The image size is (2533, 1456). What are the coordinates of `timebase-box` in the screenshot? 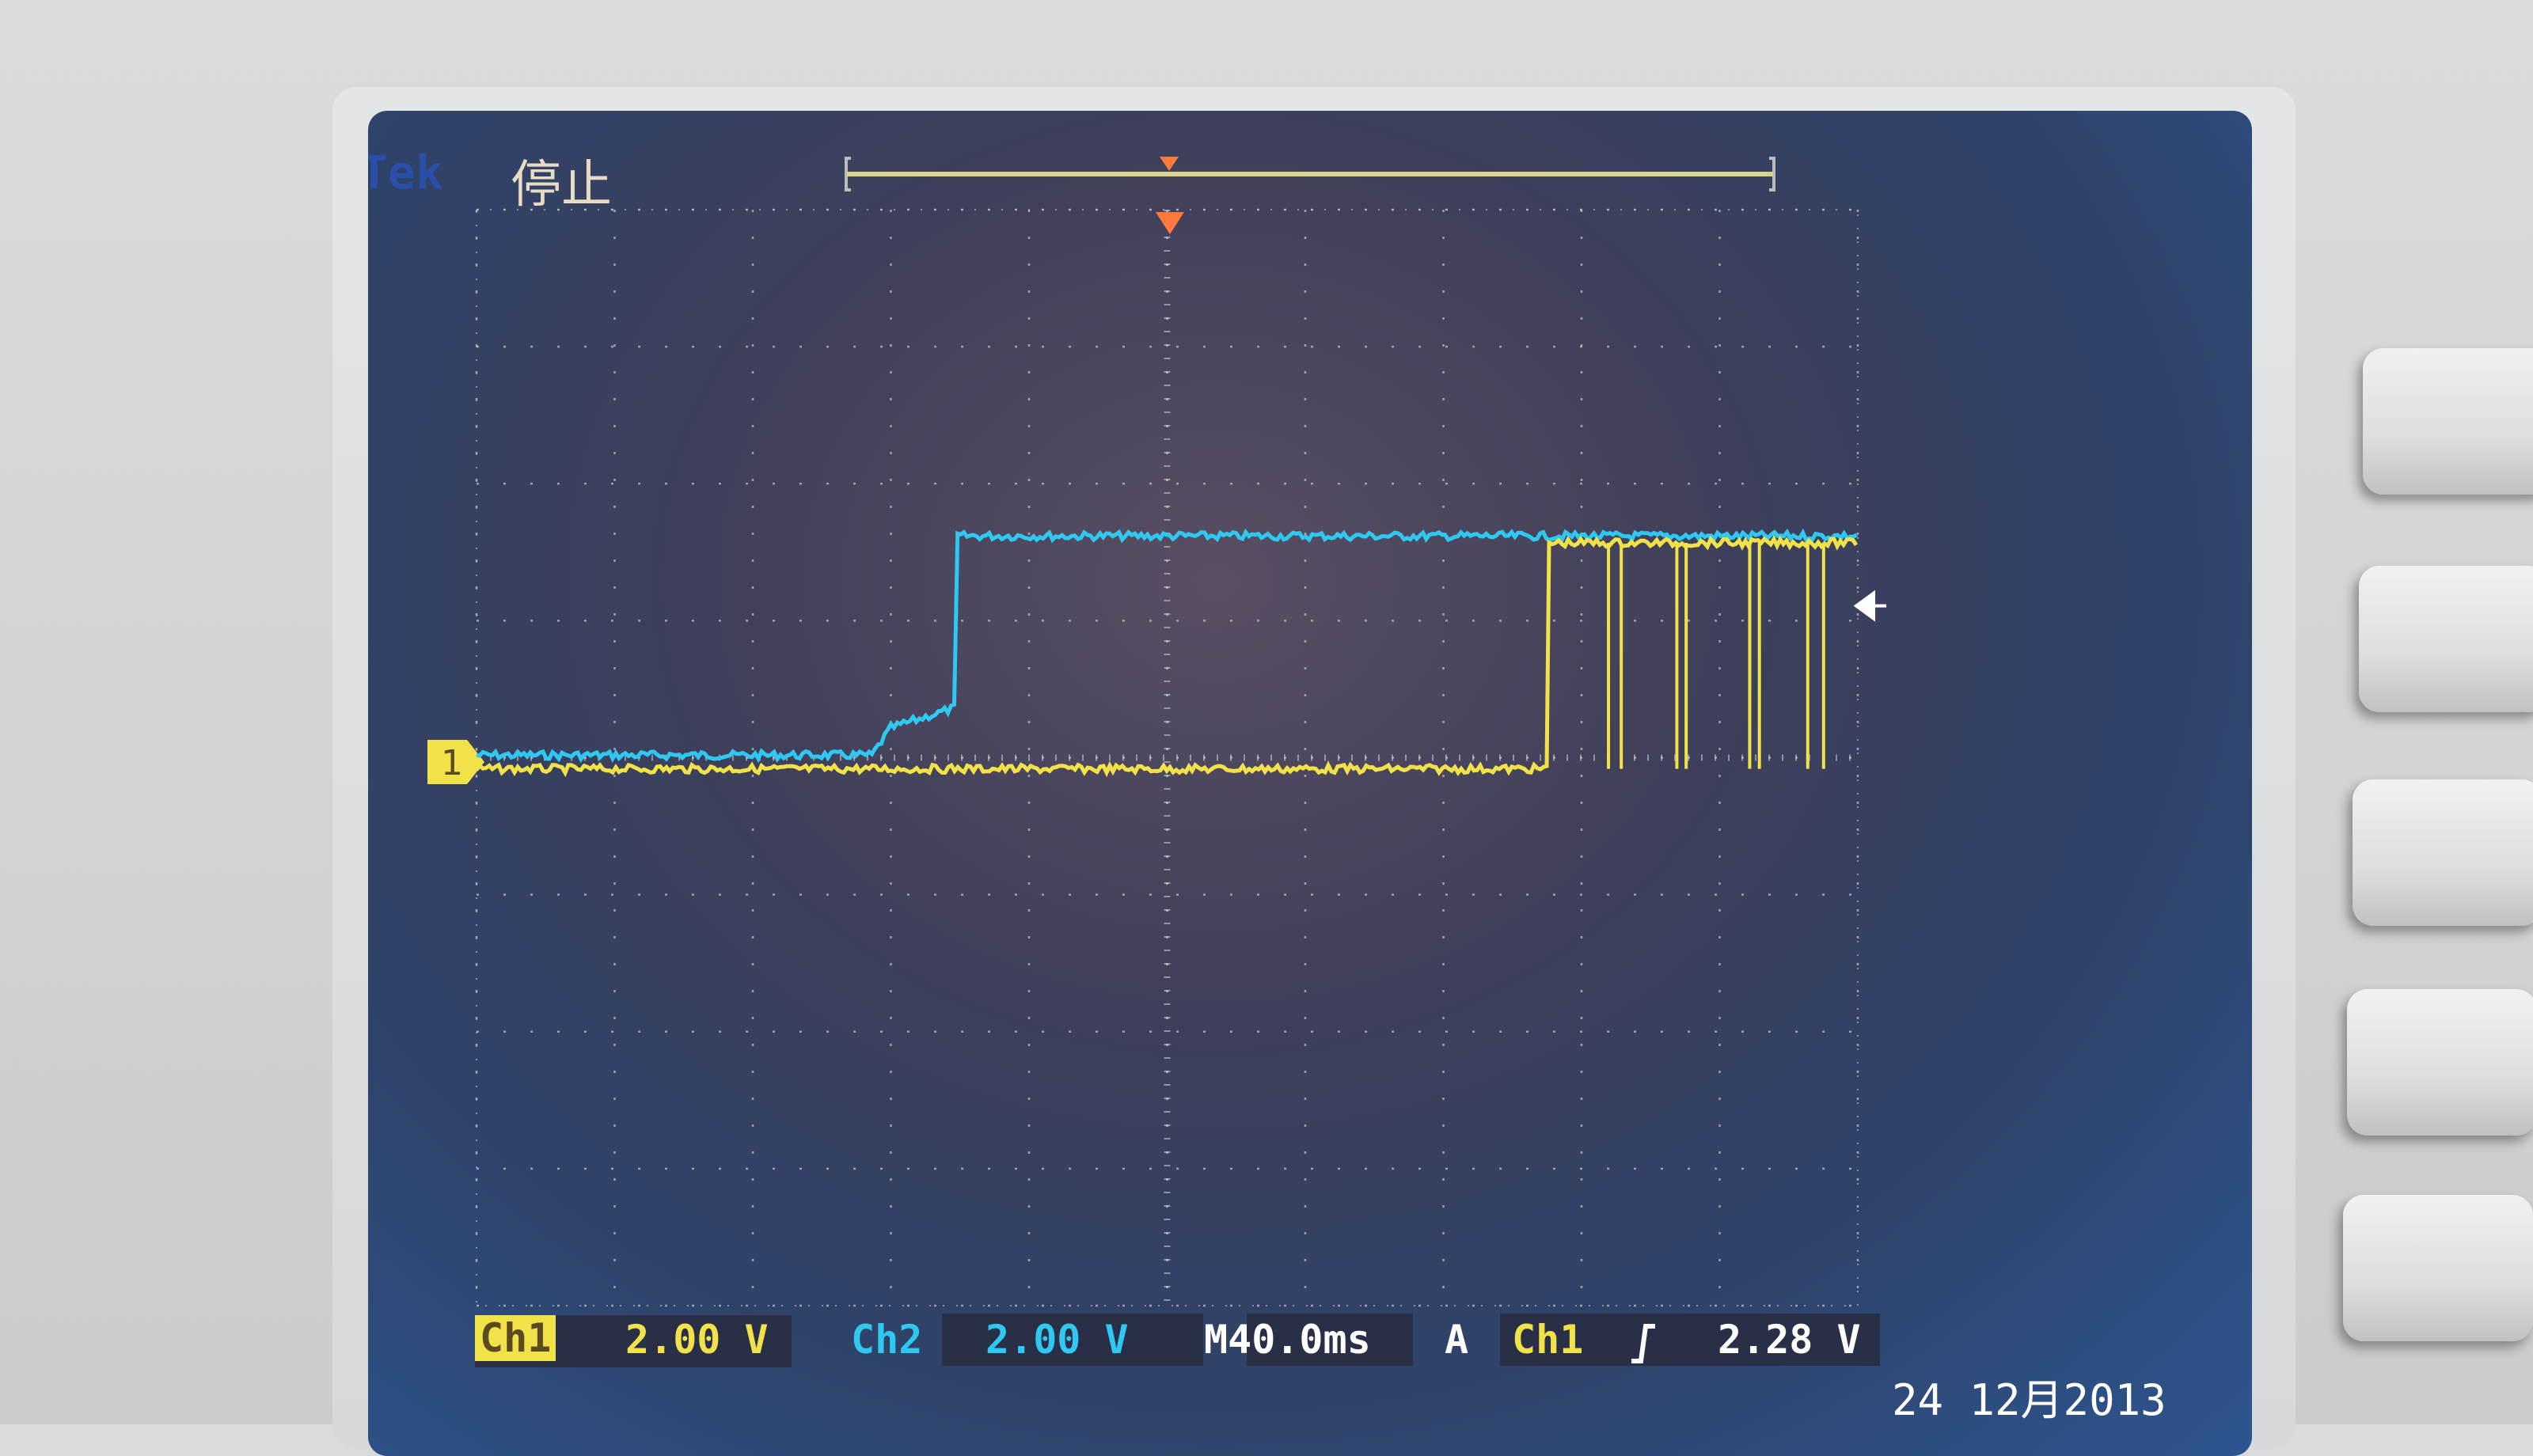 It's located at (1330, 1340).